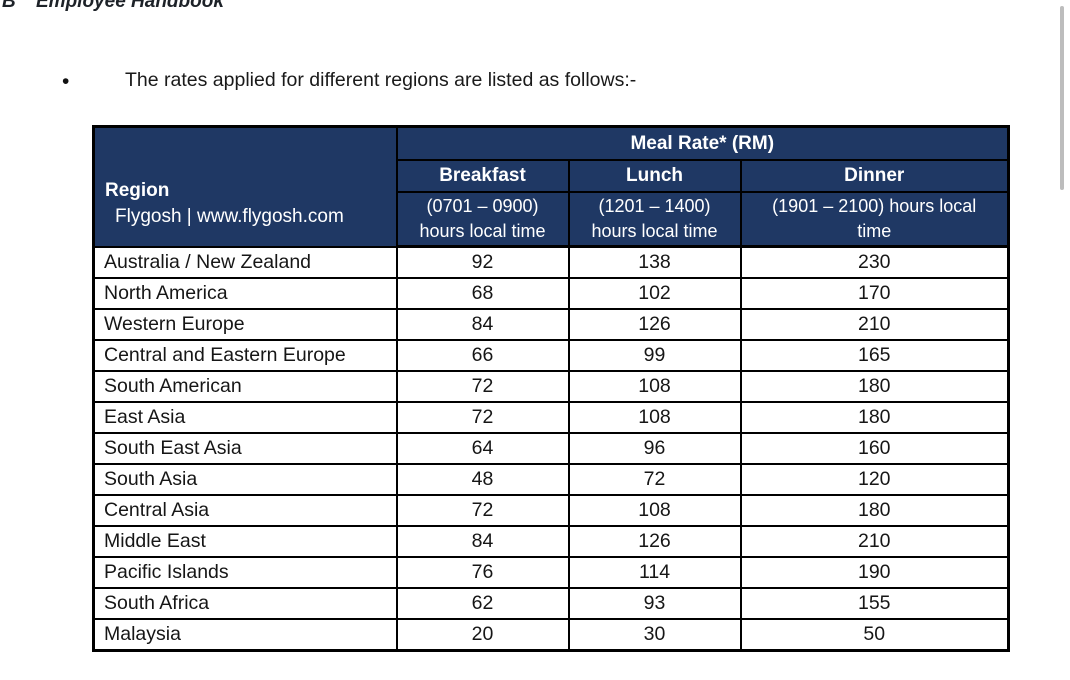 The image size is (1070, 680). What do you see at coordinates (9, 6) in the screenshot?
I see `document-heading-prefix: B` at bounding box center [9, 6].